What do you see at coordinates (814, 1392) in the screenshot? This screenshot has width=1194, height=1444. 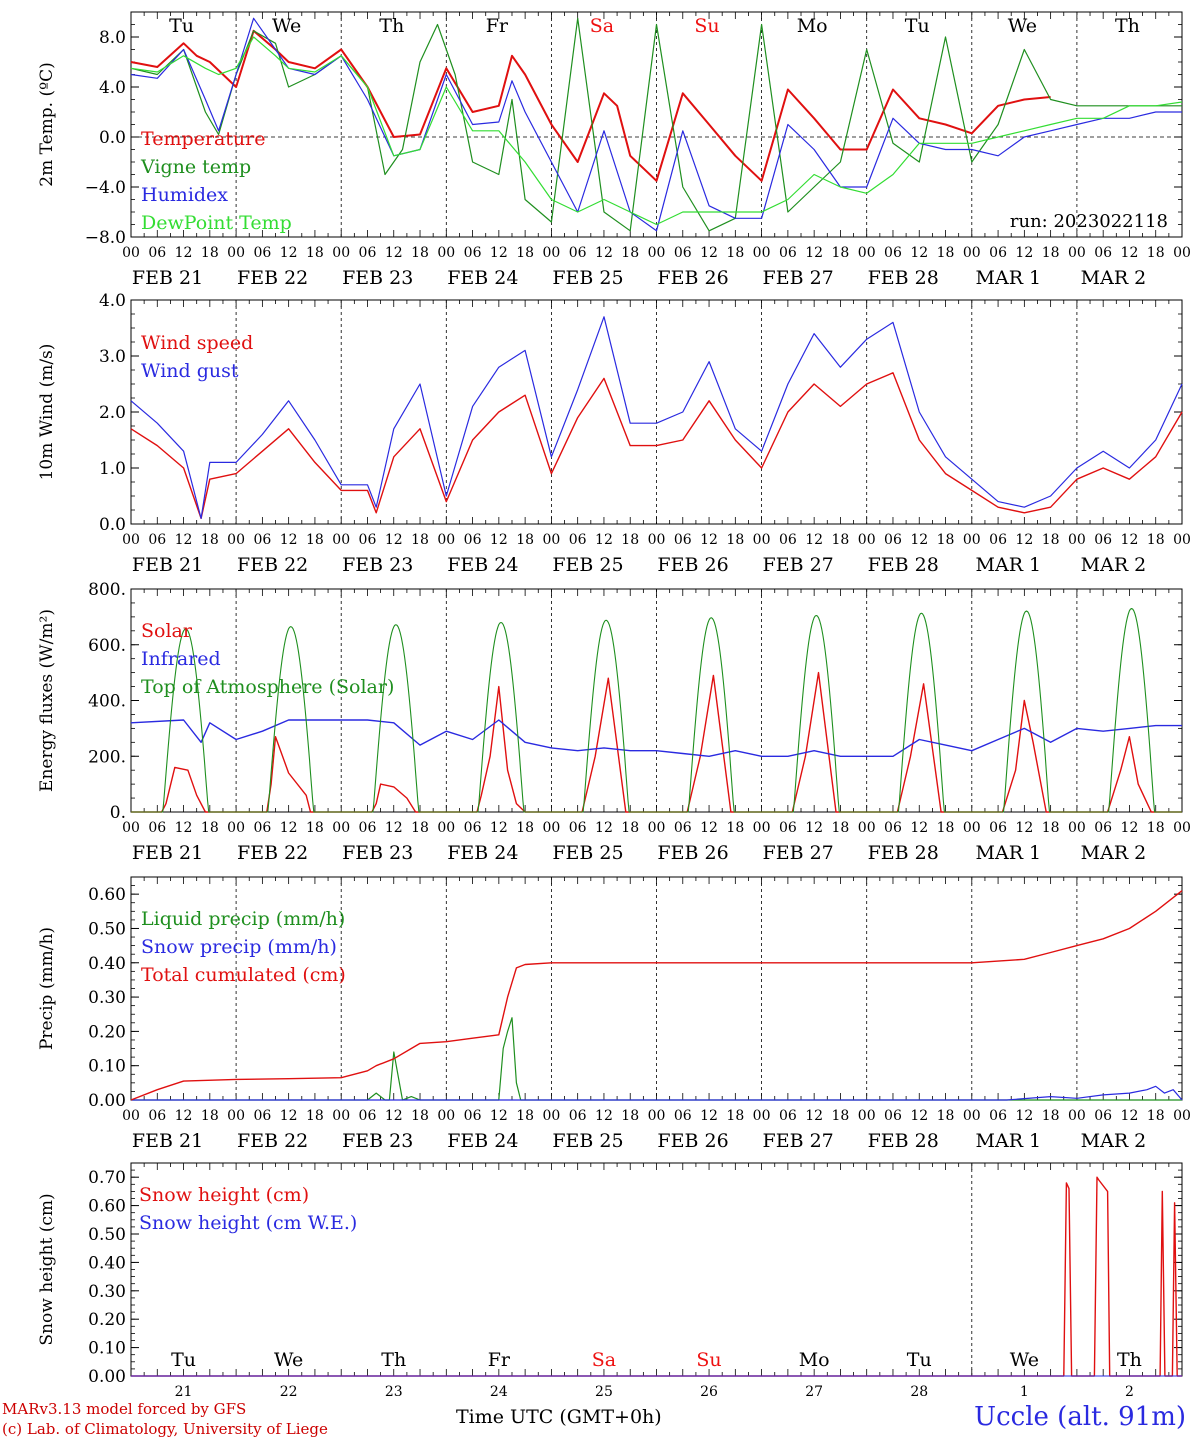 I see `day-number: 27` at bounding box center [814, 1392].